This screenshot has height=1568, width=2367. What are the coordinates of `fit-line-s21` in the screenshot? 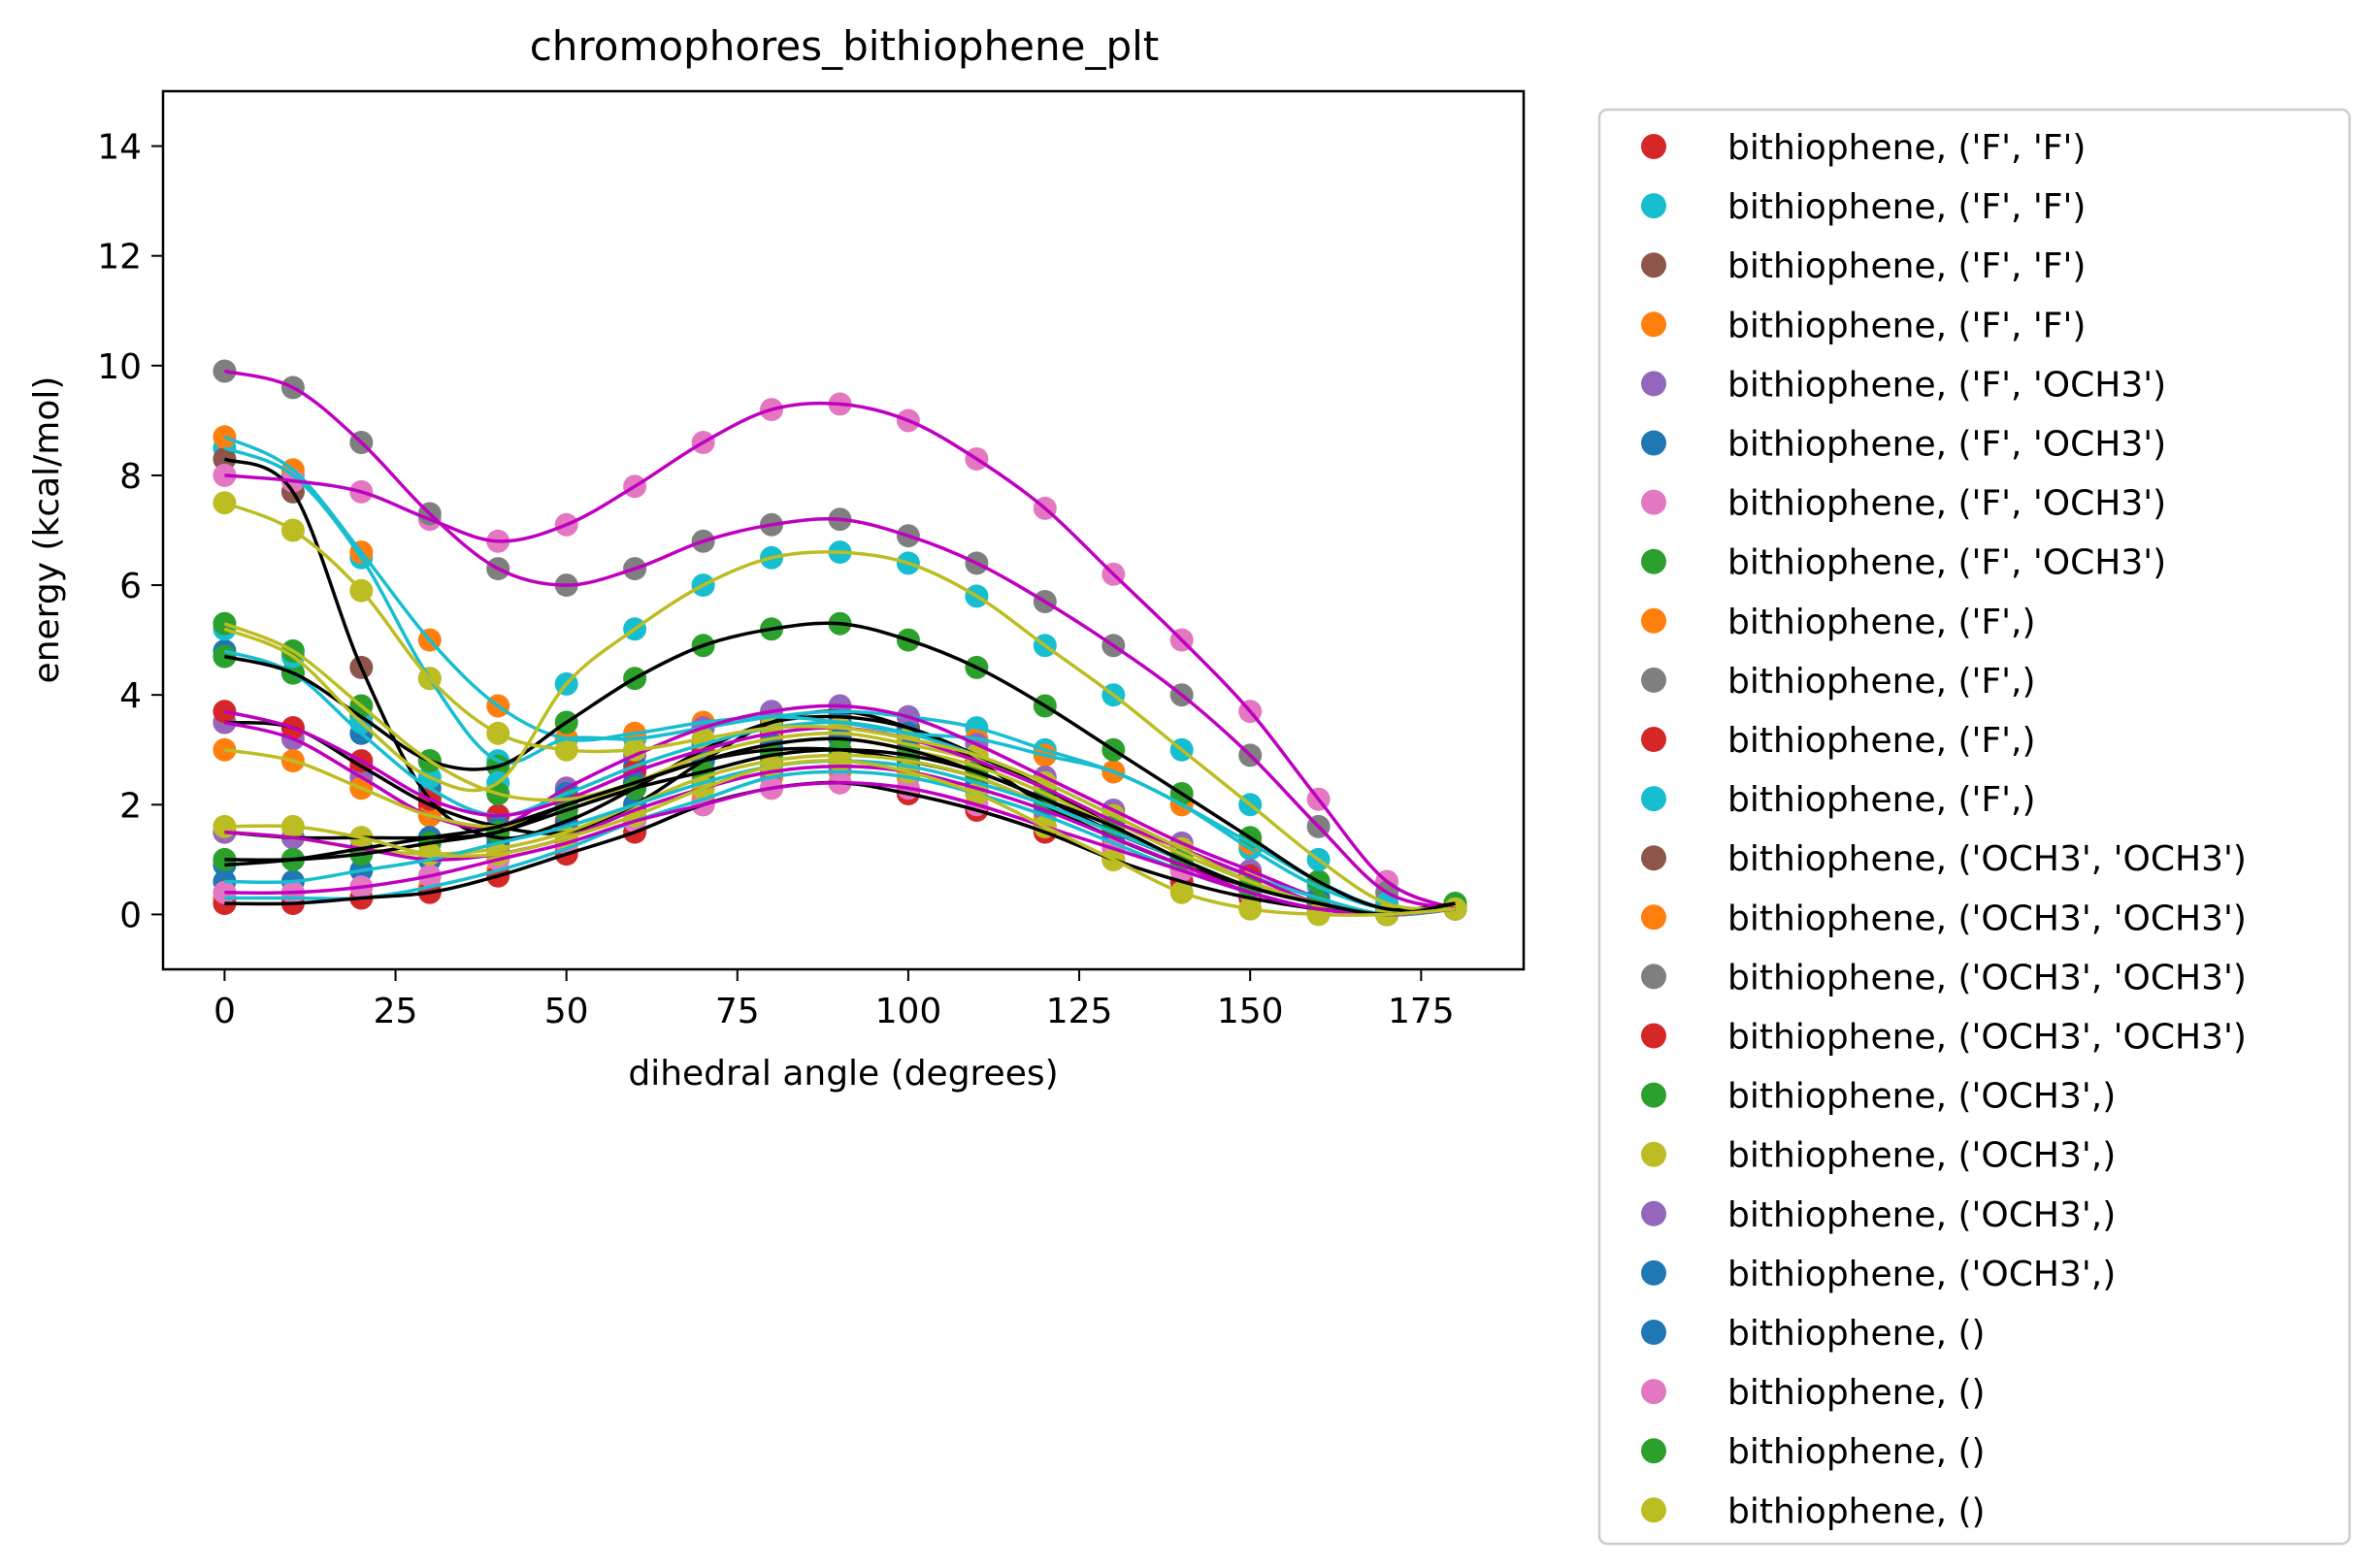 It's located at (840, 848).